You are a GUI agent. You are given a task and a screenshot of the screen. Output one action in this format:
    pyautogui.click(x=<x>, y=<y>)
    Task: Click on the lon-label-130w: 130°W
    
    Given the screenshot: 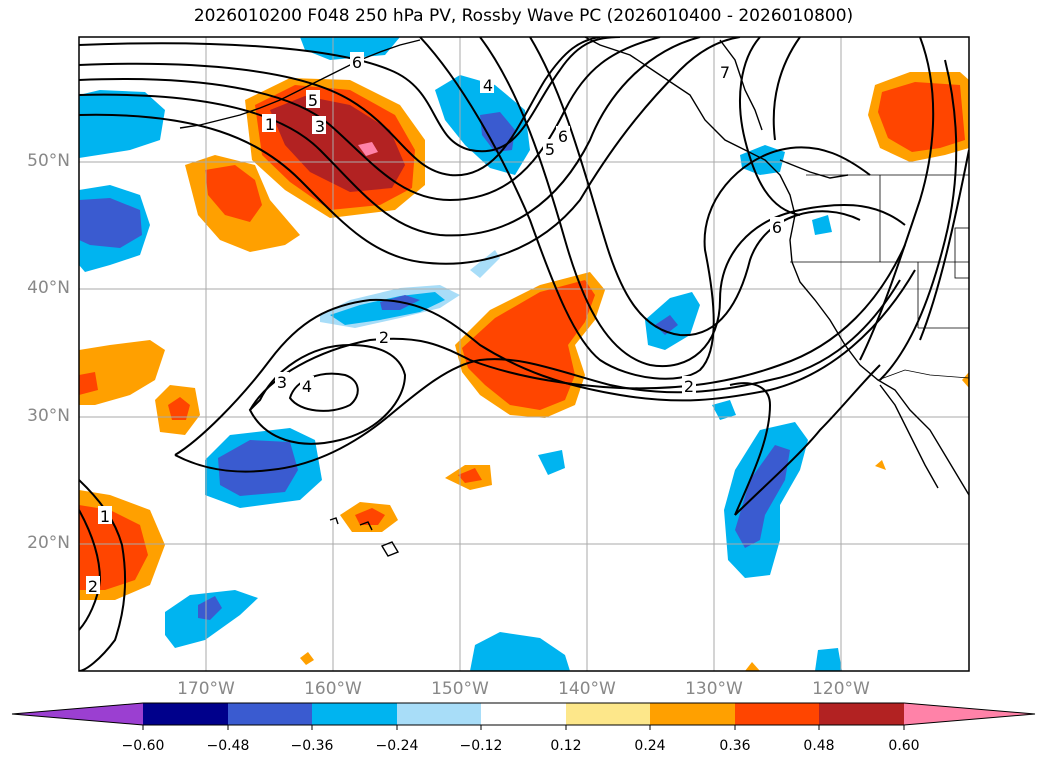 What is the action you would take?
    pyautogui.click(x=714, y=689)
    